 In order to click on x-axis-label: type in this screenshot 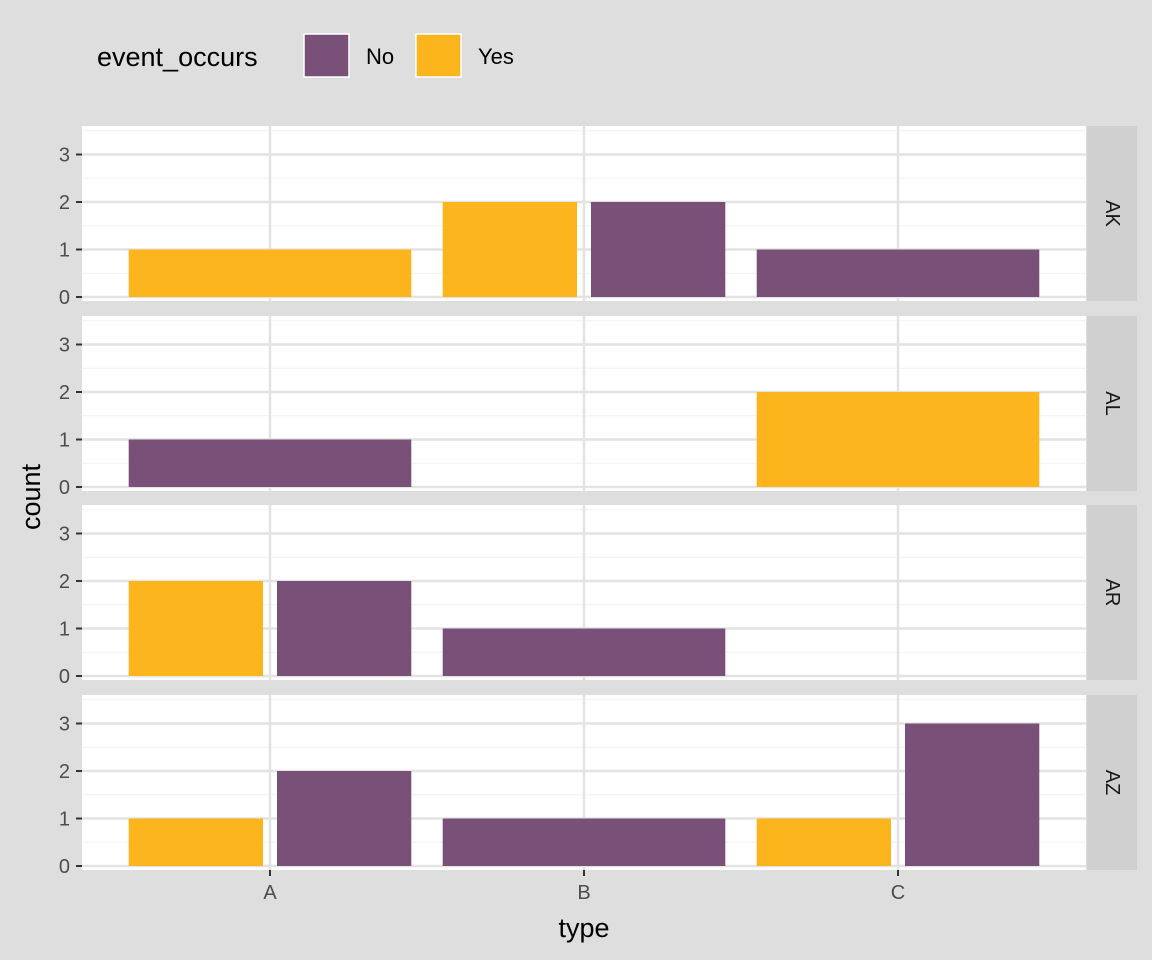, I will do `click(583, 928)`.